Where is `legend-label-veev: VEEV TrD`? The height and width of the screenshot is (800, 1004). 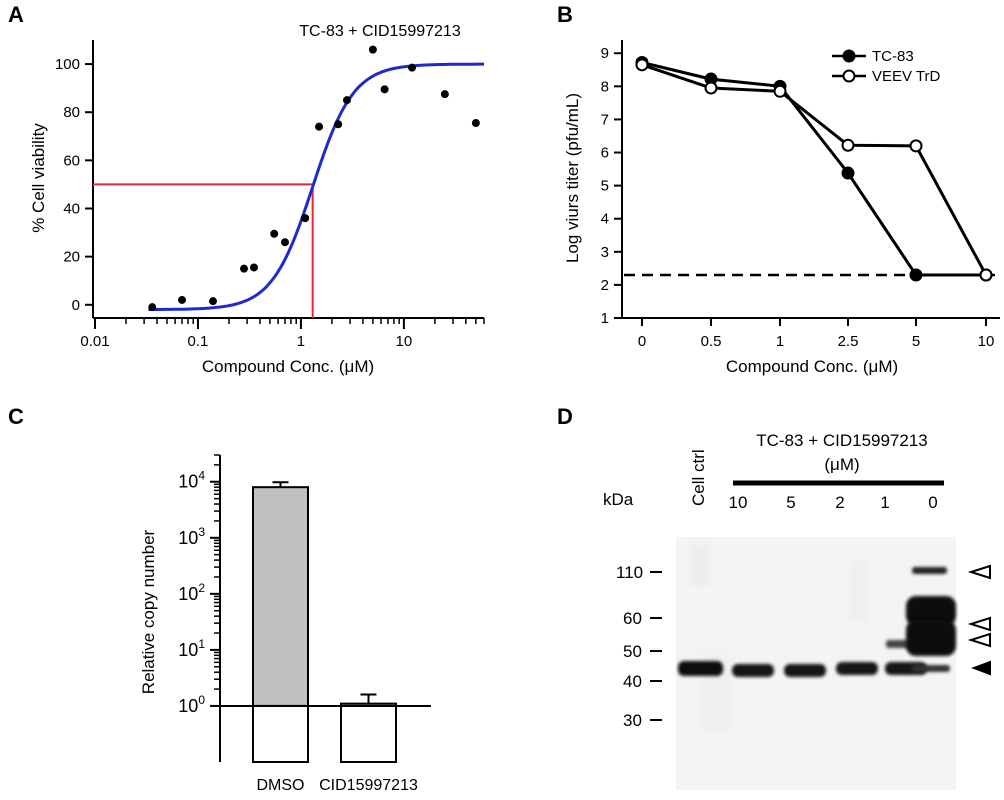 legend-label-veev: VEEV TrD is located at coordinates (906, 76).